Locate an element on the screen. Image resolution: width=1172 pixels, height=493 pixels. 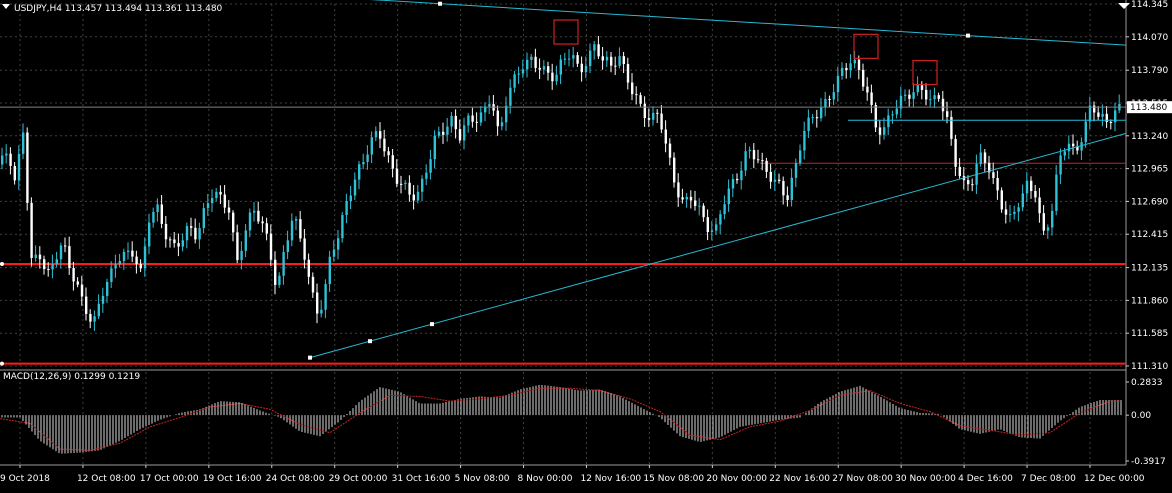
time-tick-label: 5 Nov 08:00 is located at coordinates (482, 479).